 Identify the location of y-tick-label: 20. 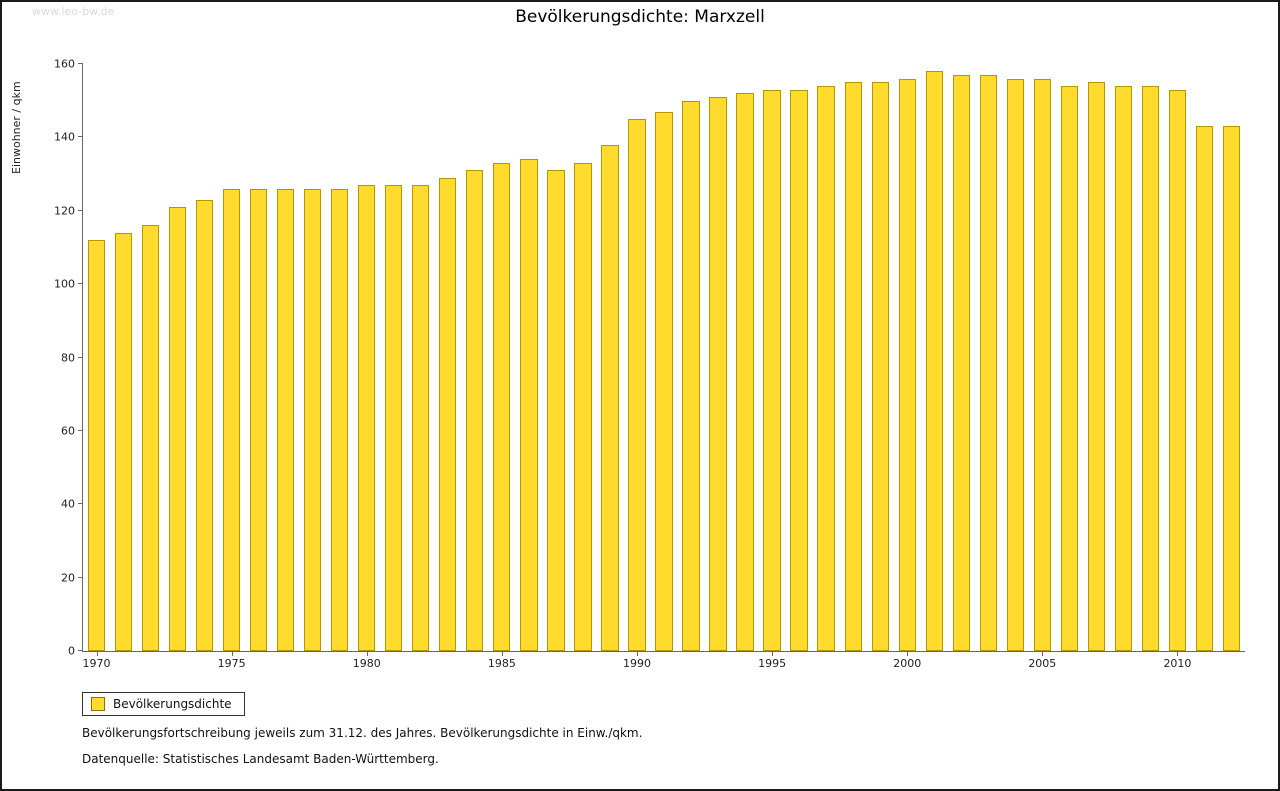
(68, 578).